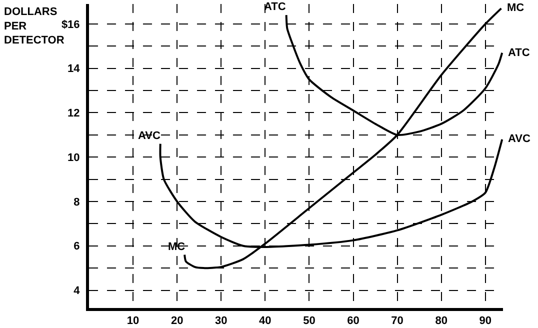 The height and width of the screenshot is (328, 538). What do you see at coordinates (74, 114) in the screenshot?
I see `y-tick-label: 12` at bounding box center [74, 114].